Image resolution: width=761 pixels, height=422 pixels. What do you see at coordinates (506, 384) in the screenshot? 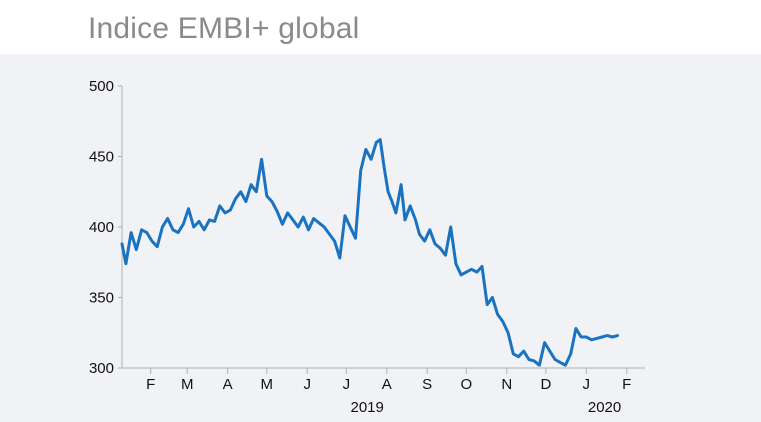
I see `x-tick-label: N` at bounding box center [506, 384].